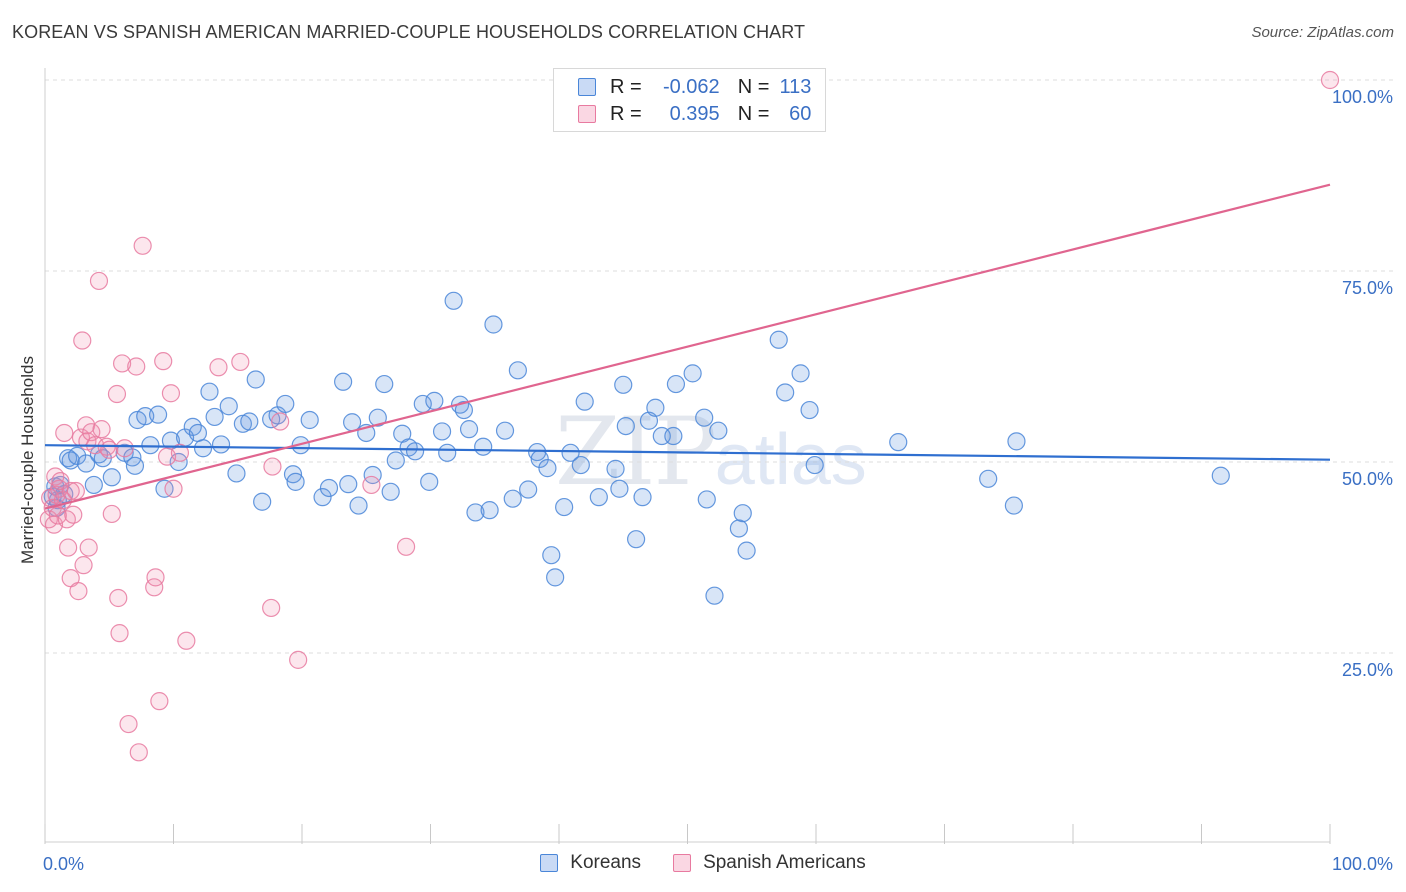  I want to click on n-value-koreans: 113, so click(795, 86).